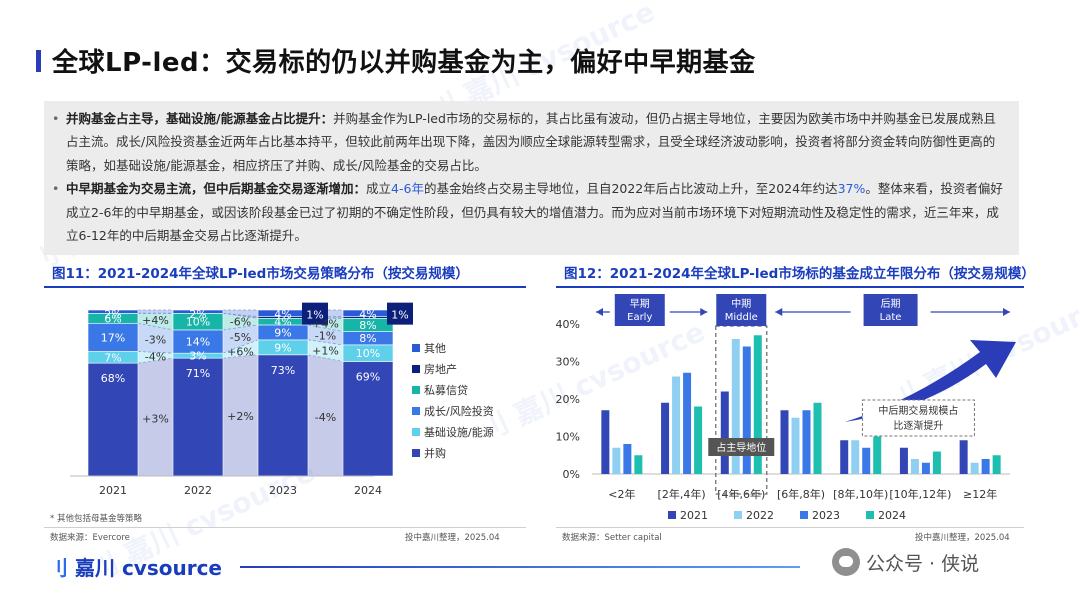 Image resolution: width=1080 pixels, height=608 pixels. Describe the element at coordinates (741, 317) in the screenshot. I see `chart12-stage-en: Middle` at that location.